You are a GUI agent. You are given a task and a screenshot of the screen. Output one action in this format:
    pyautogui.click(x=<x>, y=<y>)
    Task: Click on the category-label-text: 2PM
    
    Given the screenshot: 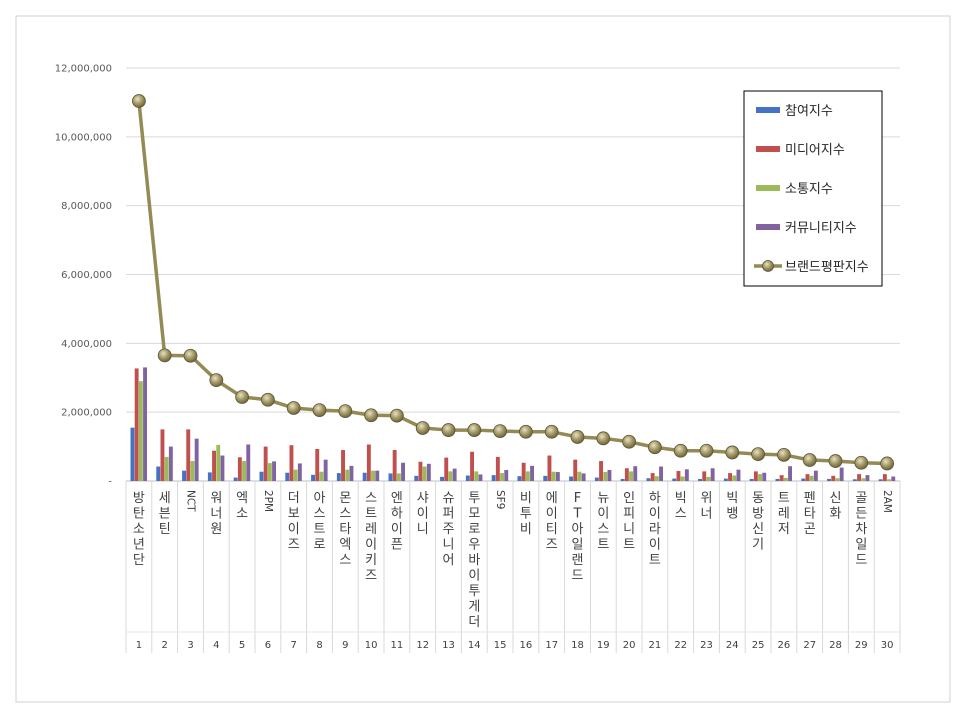 What is the action you would take?
    pyautogui.click(x=268, y=501)
    